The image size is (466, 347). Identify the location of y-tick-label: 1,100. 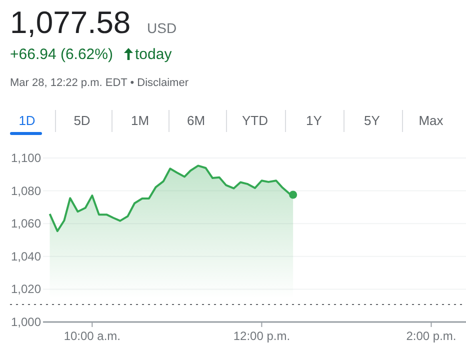
(26, 158).